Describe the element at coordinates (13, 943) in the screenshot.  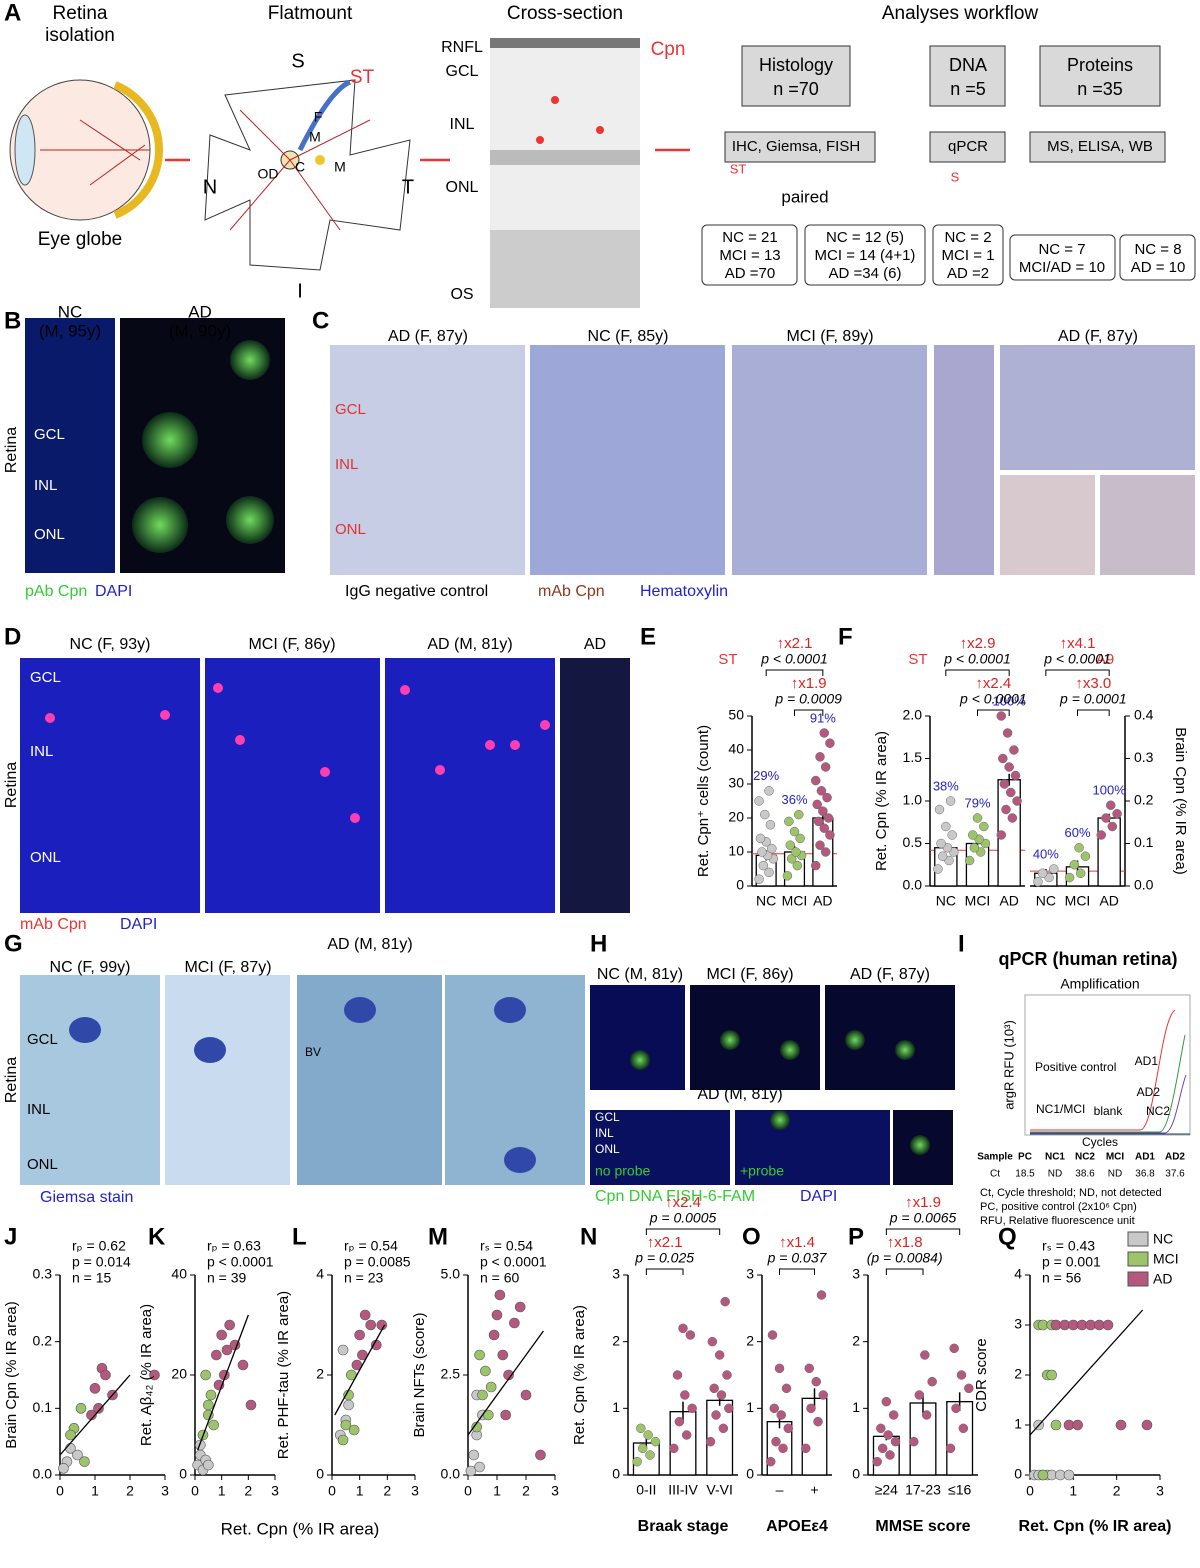
I see `panel-label: G` at that location.